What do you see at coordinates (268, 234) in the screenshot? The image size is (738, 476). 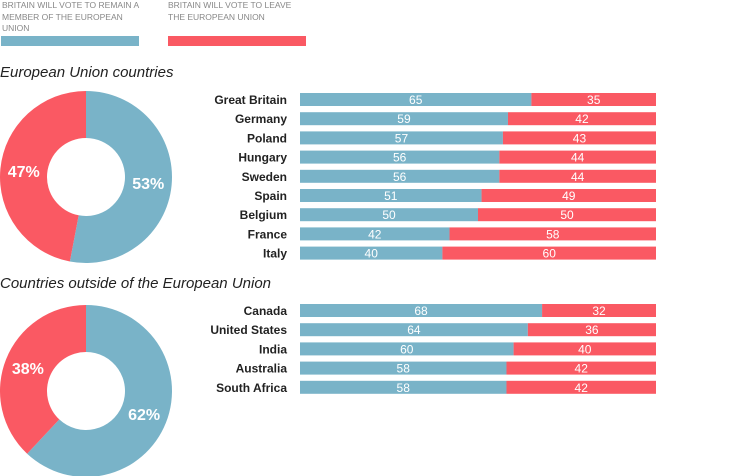 I see `eu-category-label-france: France` at bounding box center [268, 234].